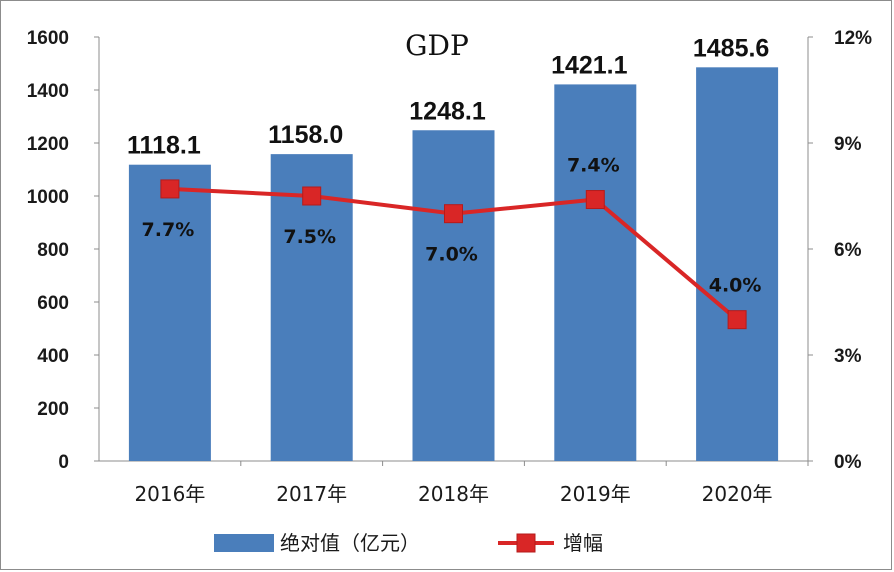  What do you see at coordinates (451, 255) in the screenshot?
I see `growth-value-label: 7.0%` at bounding box center [451, 255].